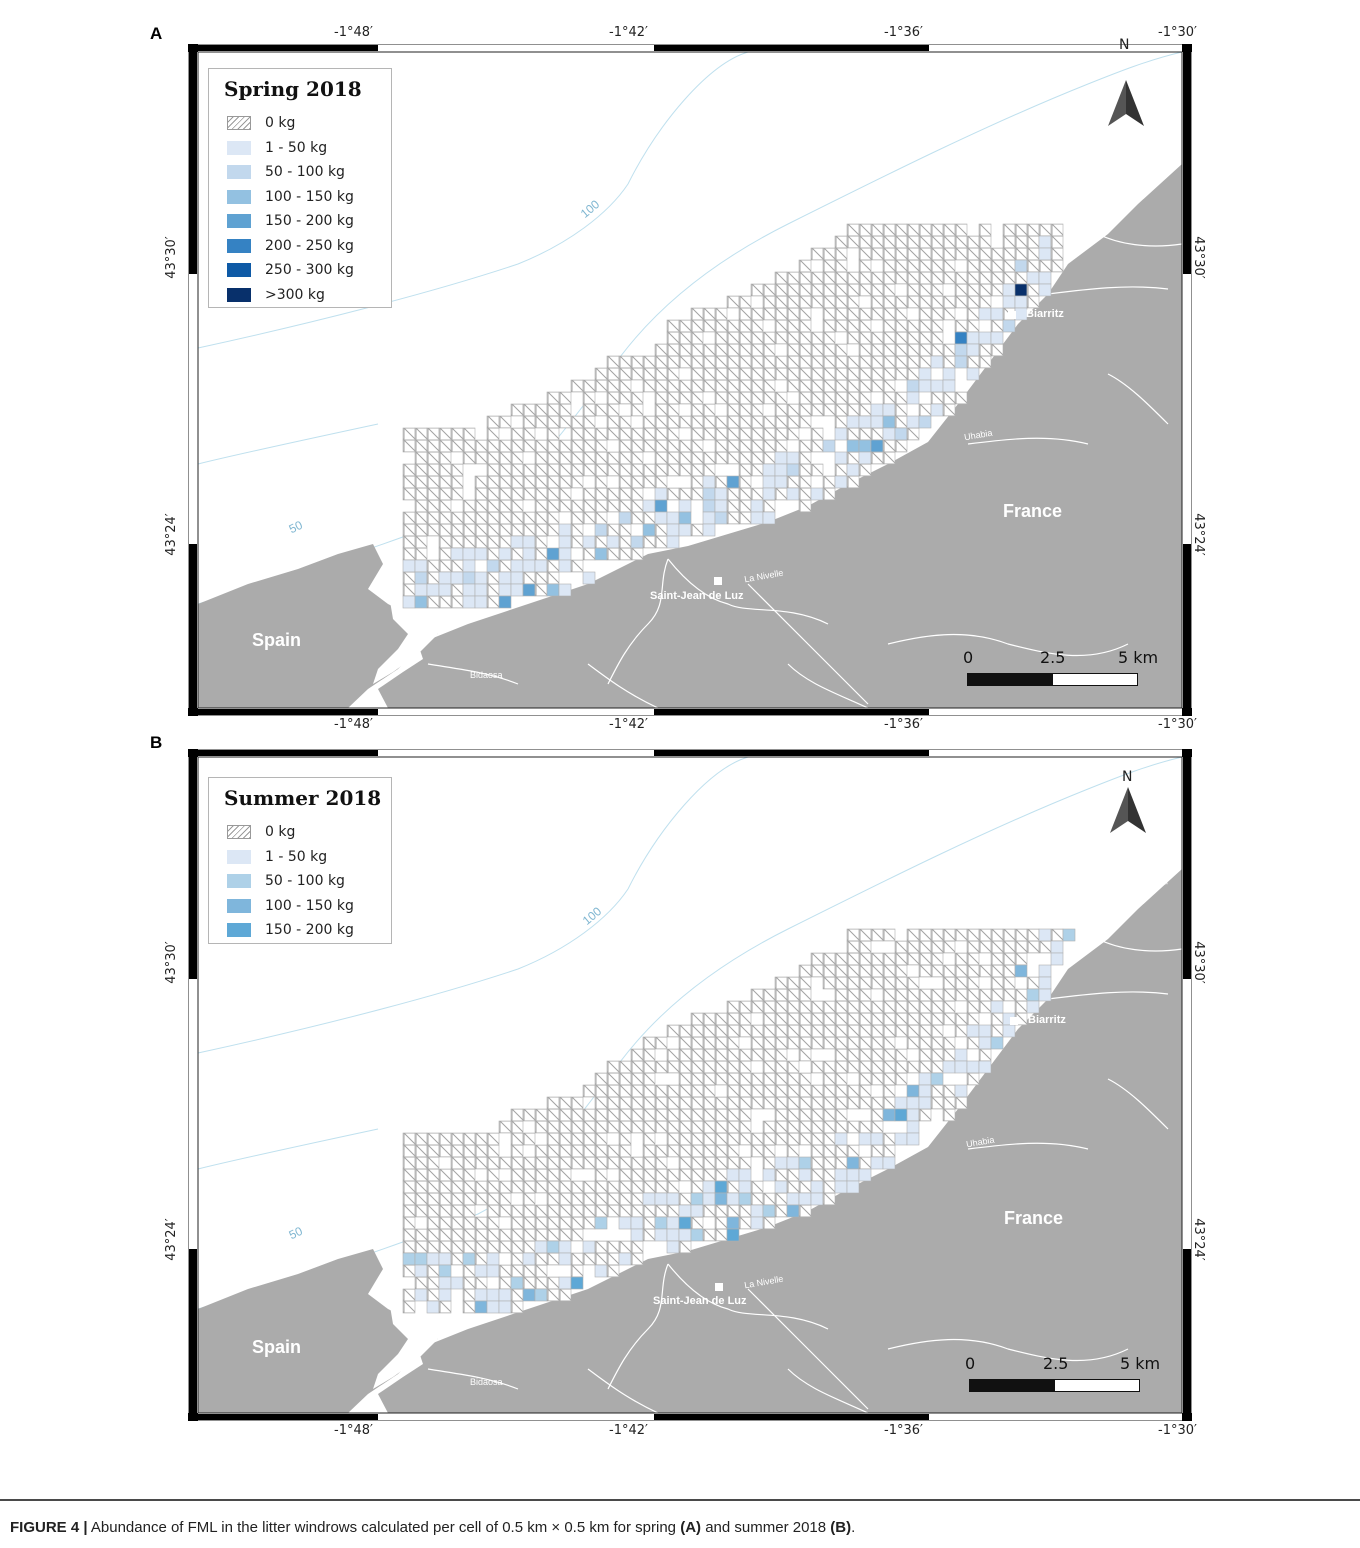 The height and width of the screenshot is (1548, 1360). What do you see at coordinates (1198, 1239) in the screenshot?
I see `lat-tick-b-right-2: 43°24′` at bounding box center [1198, 1239].